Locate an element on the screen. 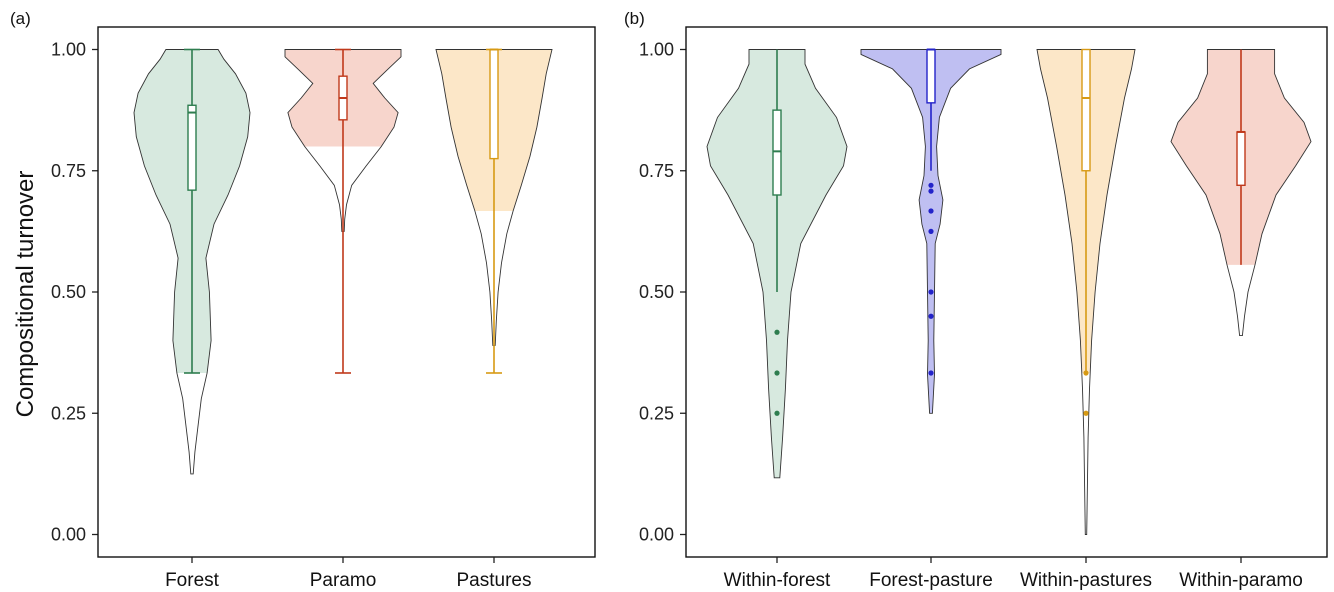 This screenshot has width=1334, height=592. x-tick-label: Within-forest is located at coordinates (777, 580).